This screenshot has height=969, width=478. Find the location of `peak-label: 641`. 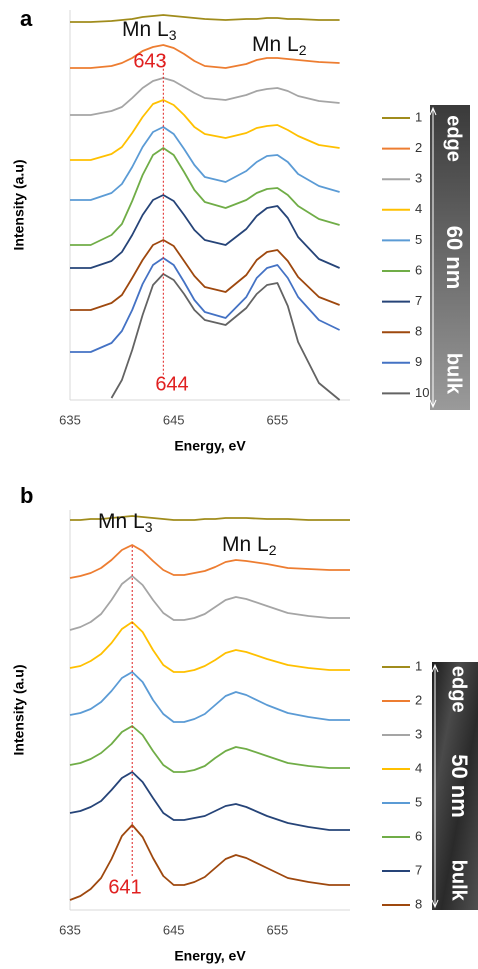

peak-label: 641 is located at coordinates (124, 887).